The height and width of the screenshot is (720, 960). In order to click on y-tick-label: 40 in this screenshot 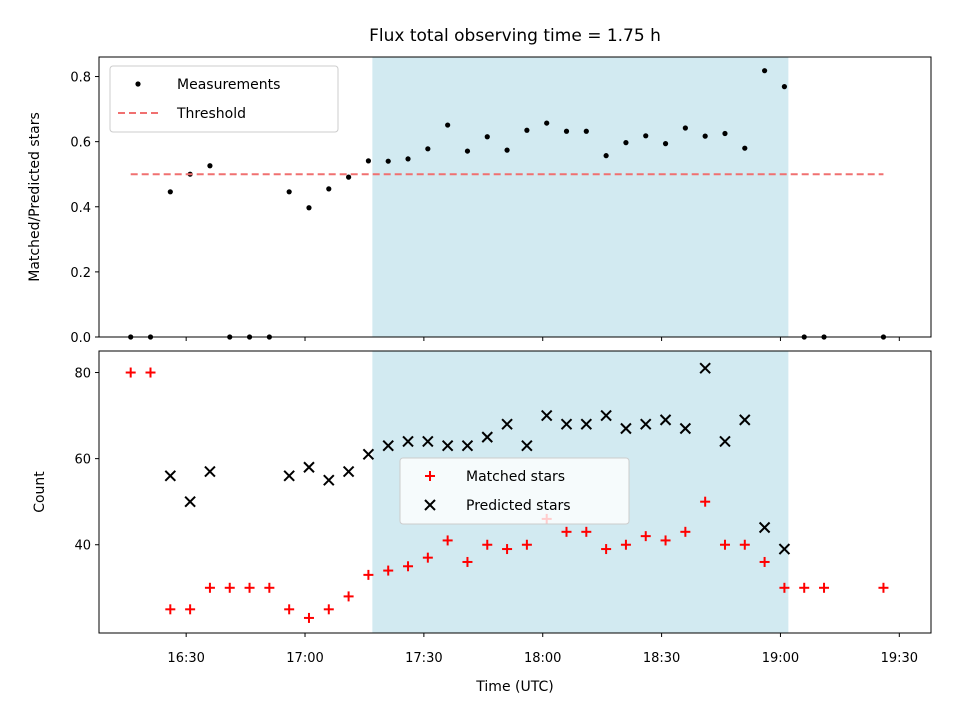, I will do `click(82, 546)`.